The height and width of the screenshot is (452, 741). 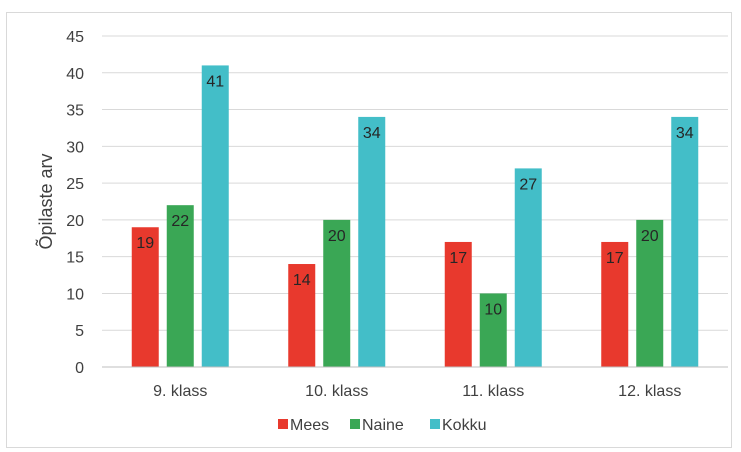 I want to click on data-label: 14, so click(x=302, y=280).